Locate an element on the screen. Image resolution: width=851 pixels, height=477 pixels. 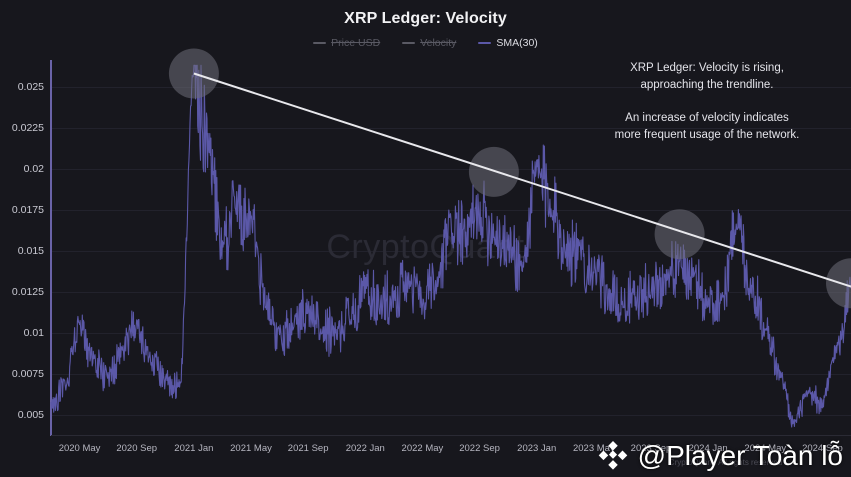
chart-legend: Price USD Velocity SMA(30) is located at coordinates (425, 43).